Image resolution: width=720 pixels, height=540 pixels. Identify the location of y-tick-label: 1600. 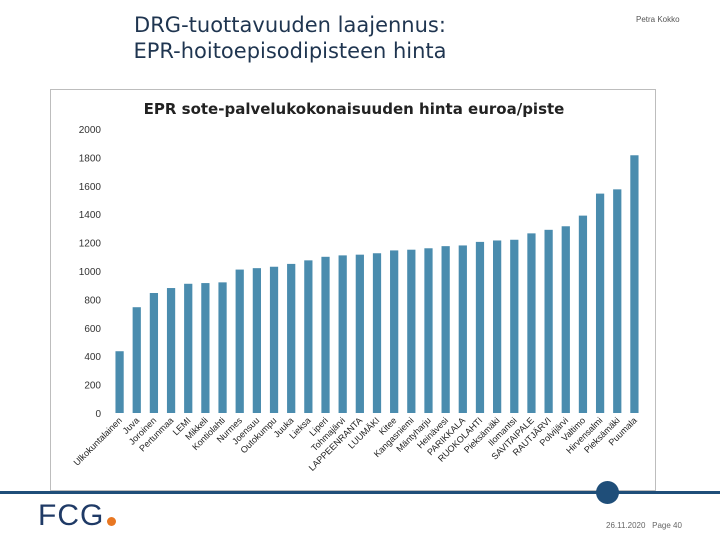
(90, 187).